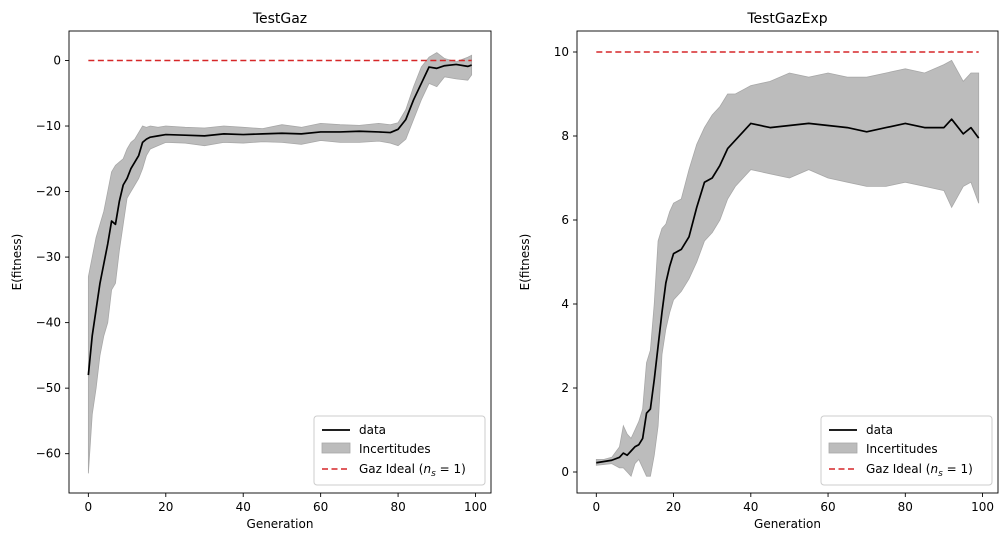 This screenshot has height=547, width=1008. What do you see at coordinates (48, 454) in the screenshot?
I see `y-tick-label: −60` at bounding box center [48, 454].